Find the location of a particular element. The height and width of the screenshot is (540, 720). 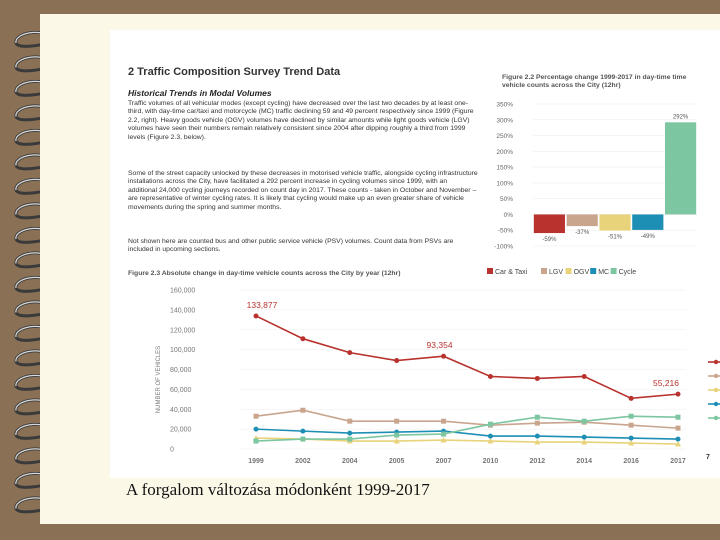

series-line-mc is located at coordinates (467, 434).